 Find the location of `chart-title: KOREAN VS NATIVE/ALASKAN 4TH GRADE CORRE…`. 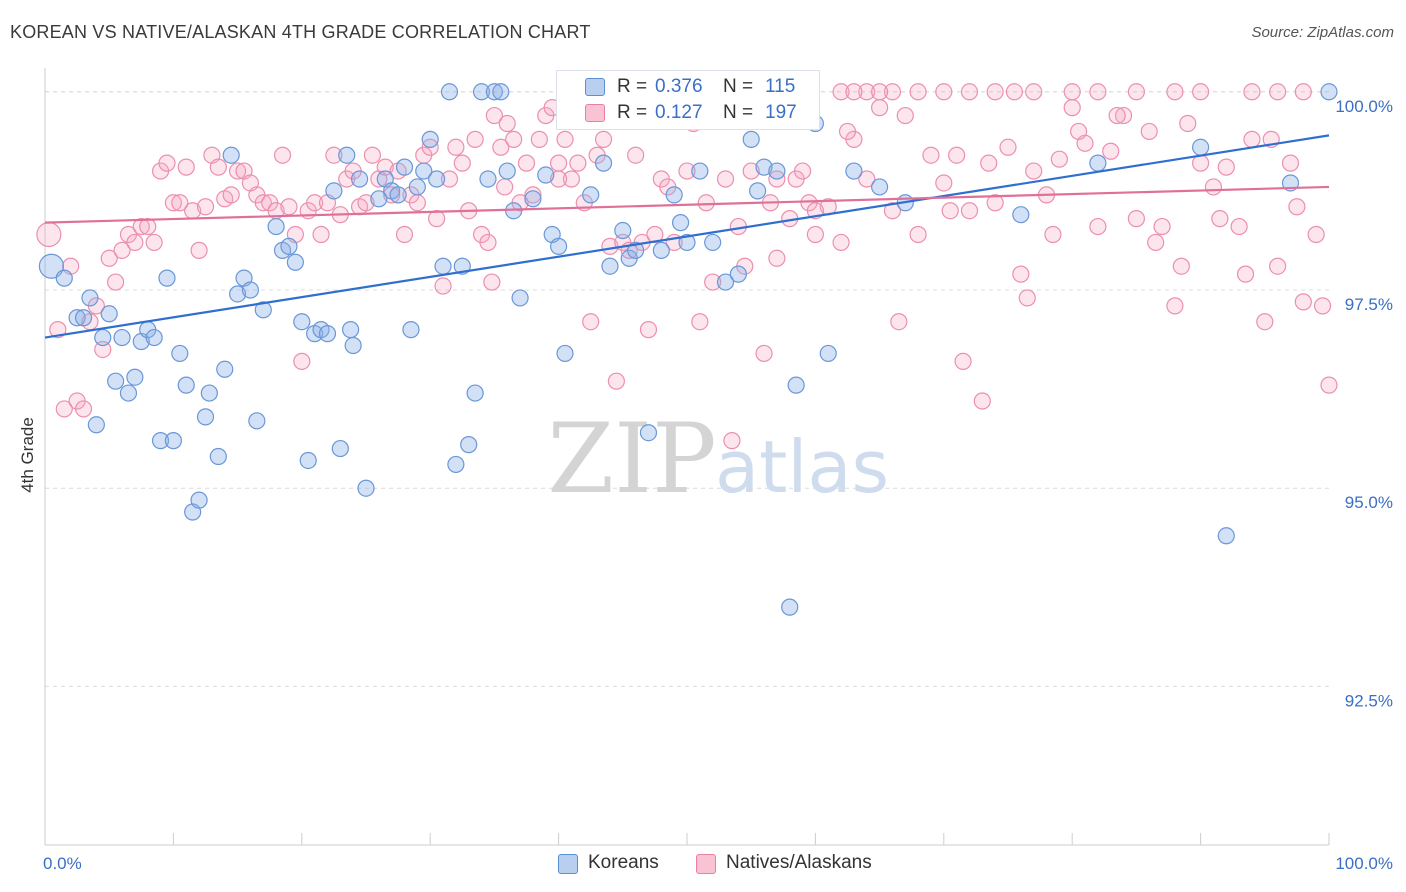

chart-title: KOREAN VS NATIVE/ALASKAN 4TH GRADE CORRE… is located at coordinates (300, 32).